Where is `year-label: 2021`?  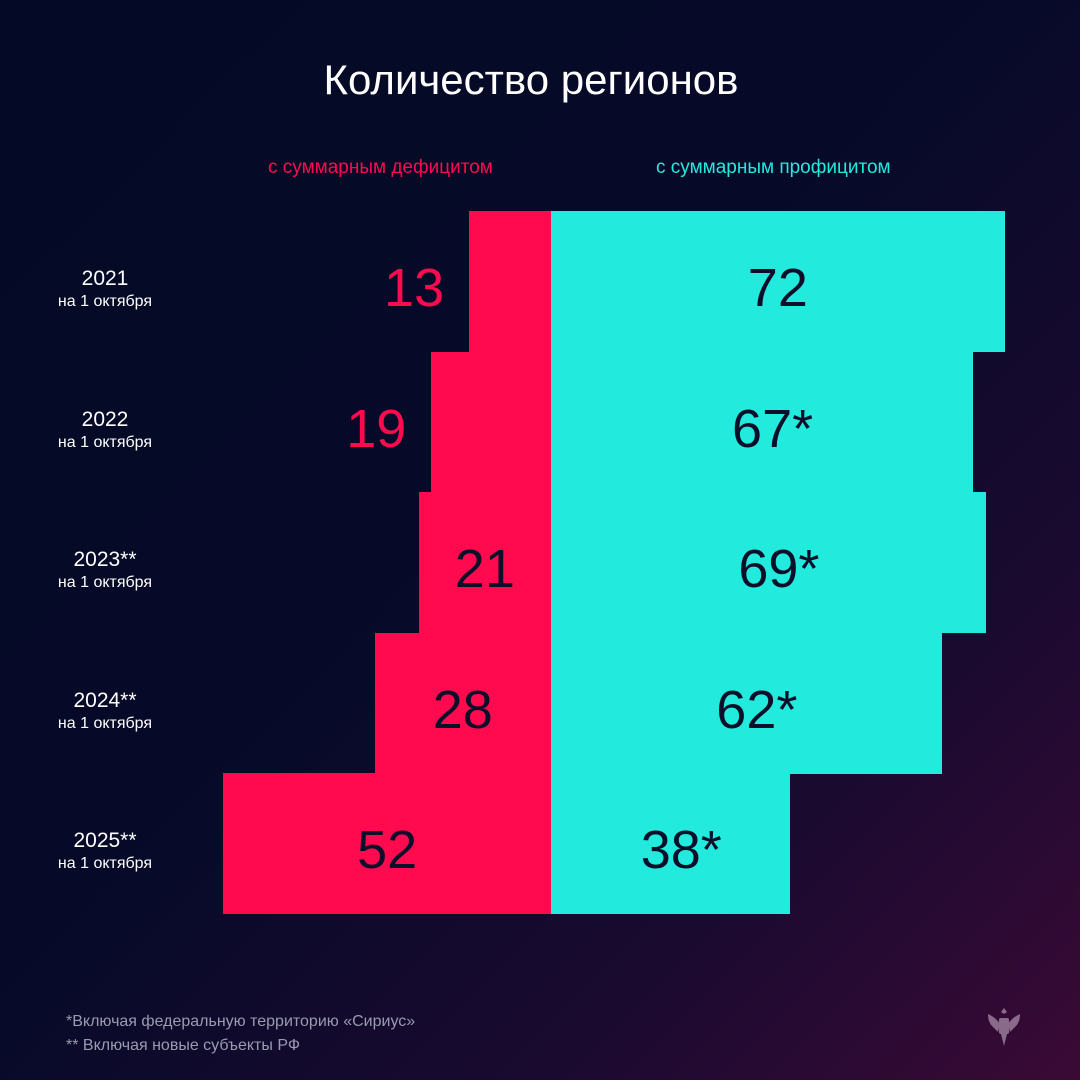
year-label: 2021 is located at coordinates (105, 278).